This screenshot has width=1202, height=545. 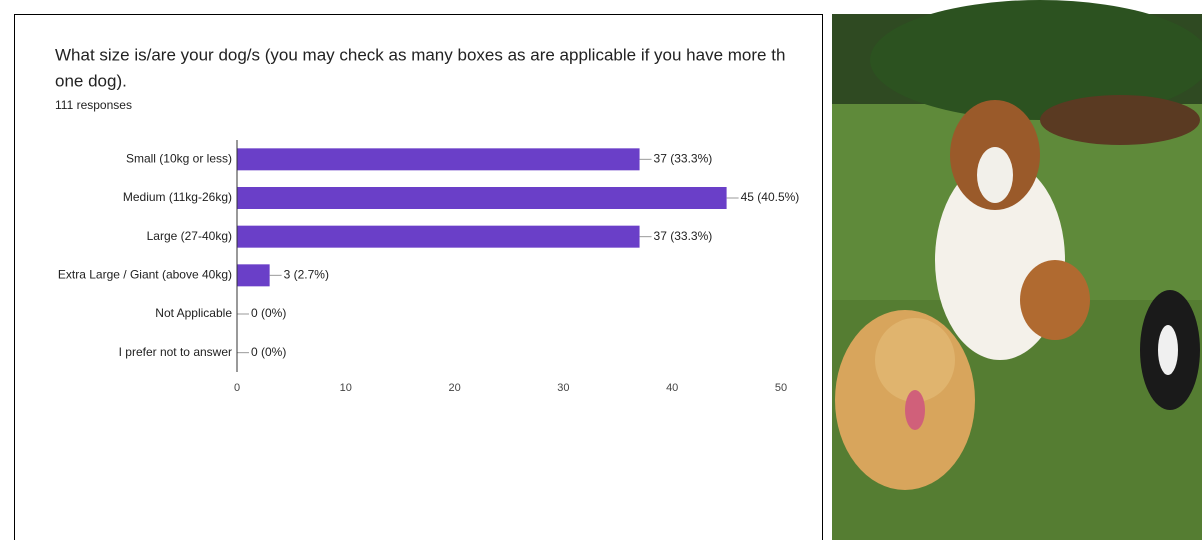 What do you see at coordinates (179, 159) in the screenshot?
I see `y-tick-label: Small (10kg or less)` at bounding box center [179, 159].